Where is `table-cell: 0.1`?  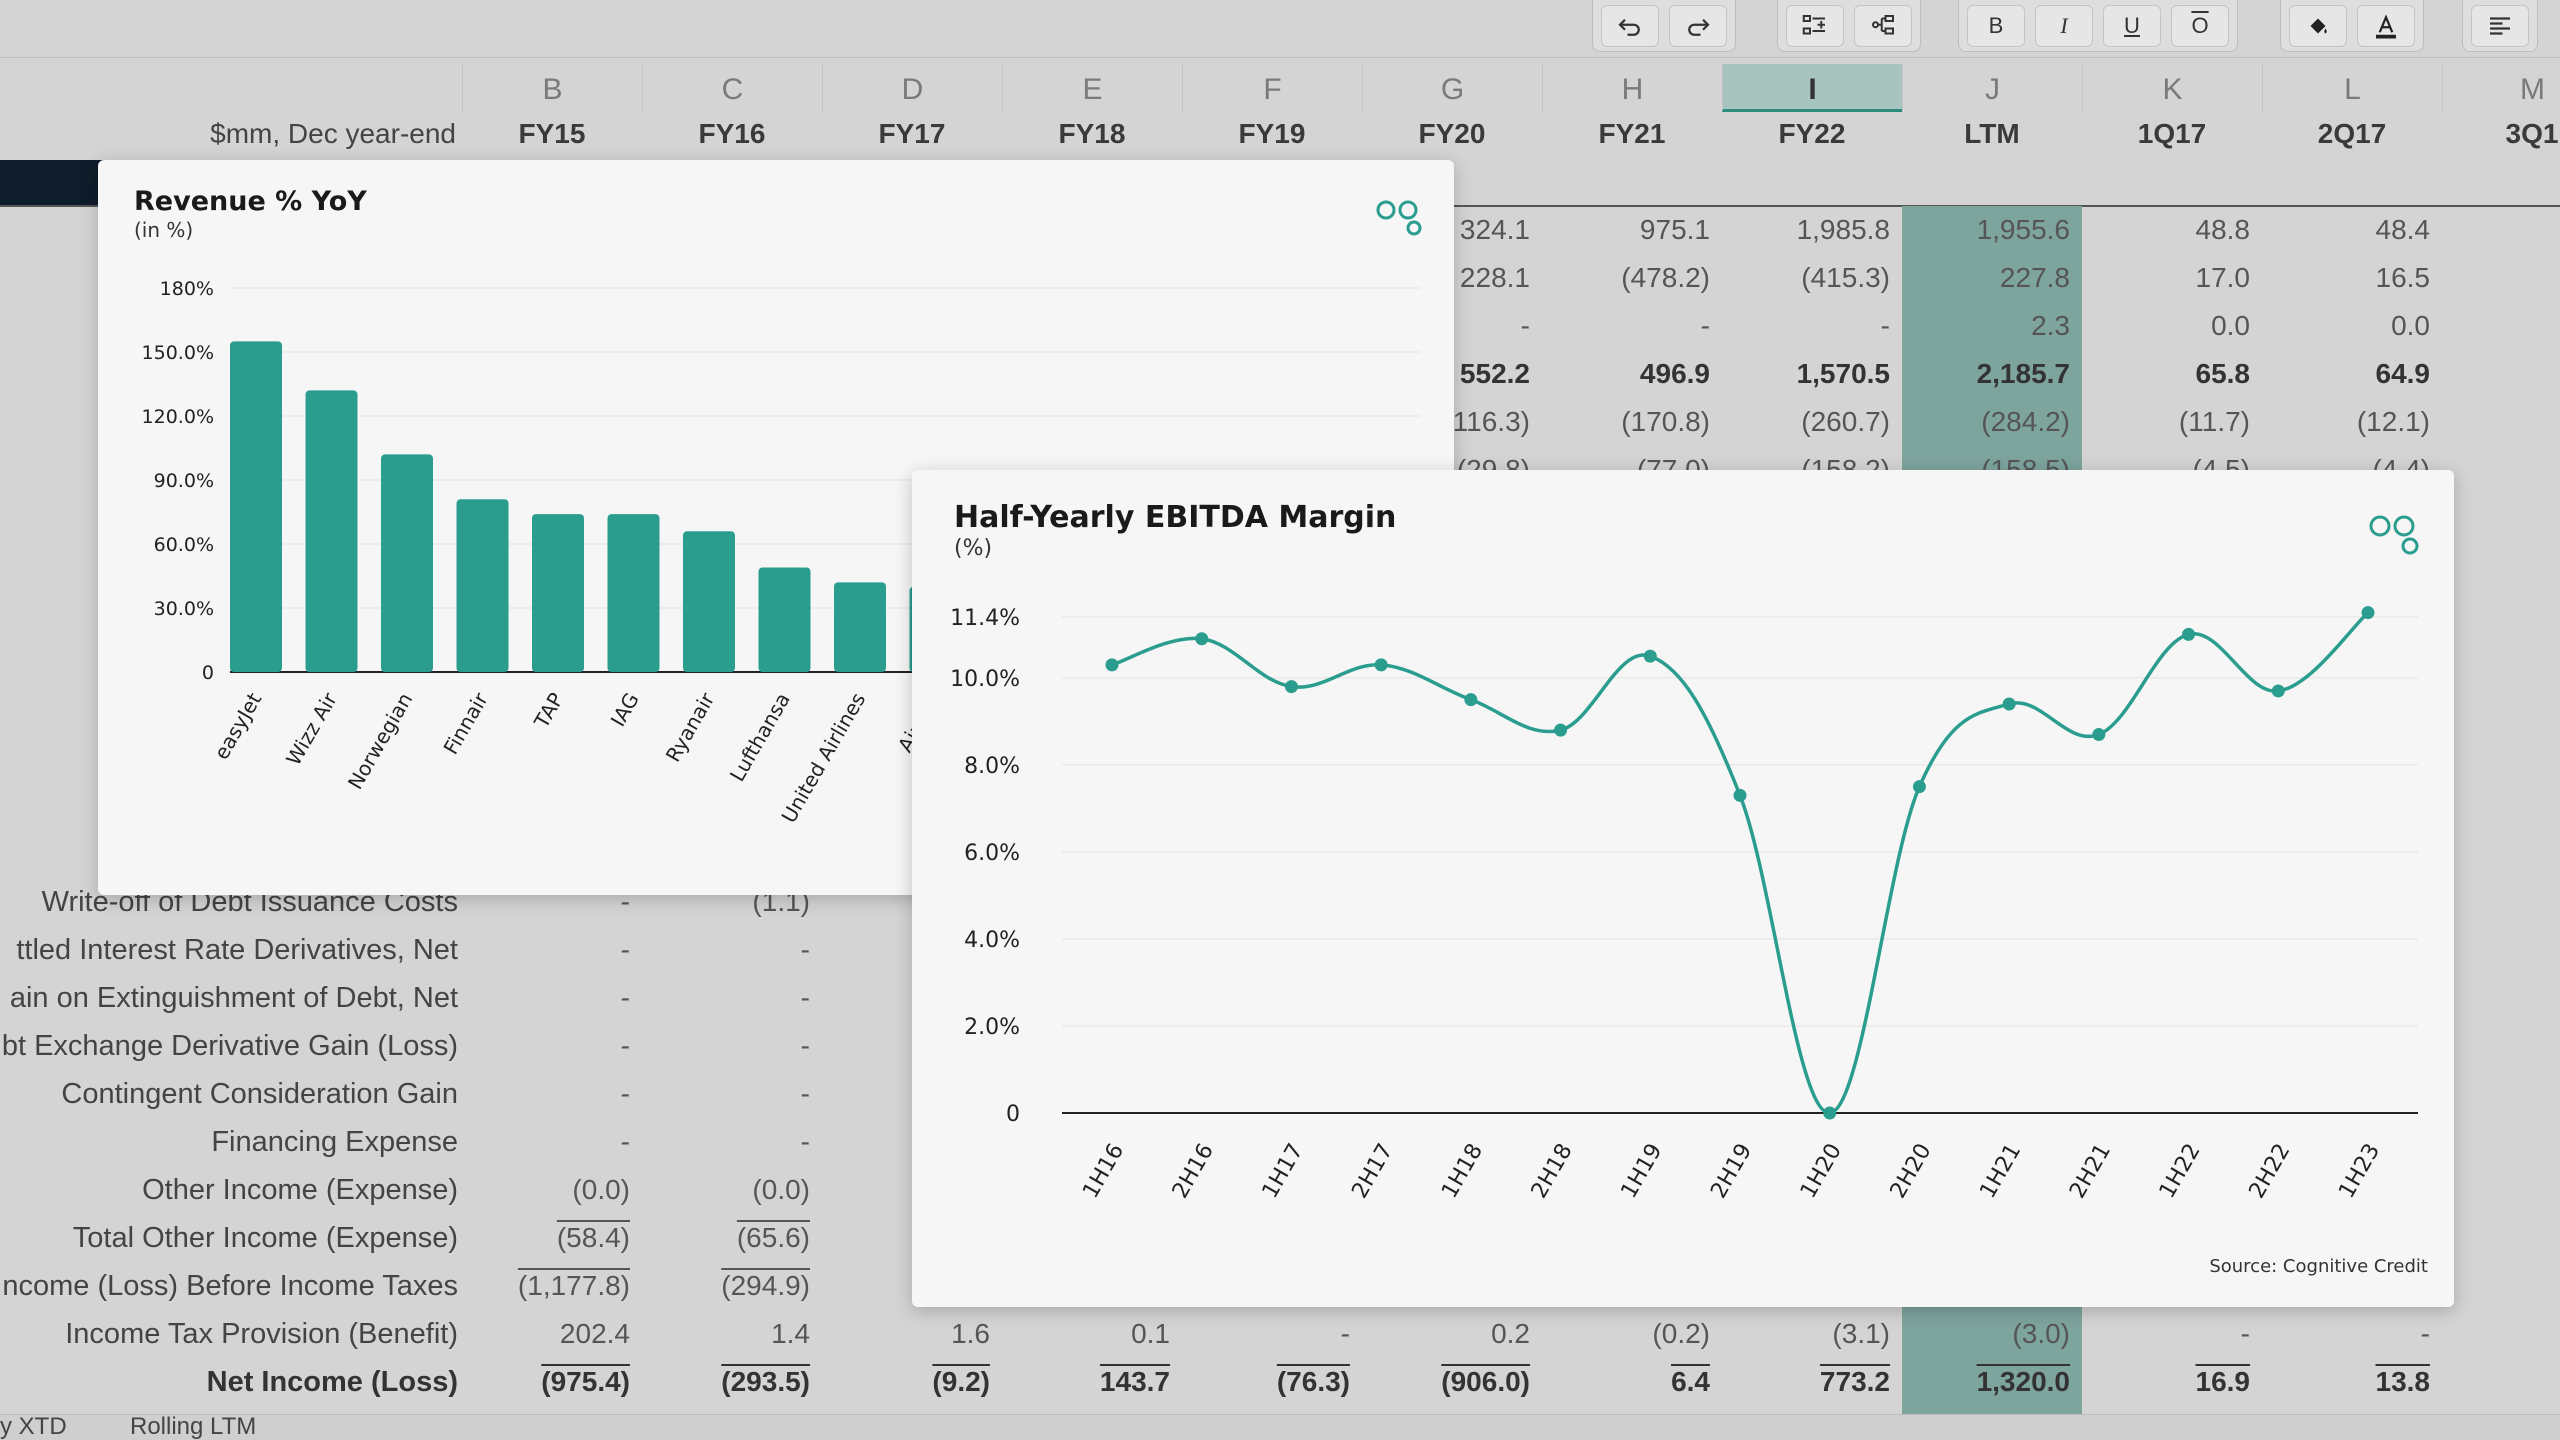
table-cell: 0.1 is located at coordinates (1150, 1333).